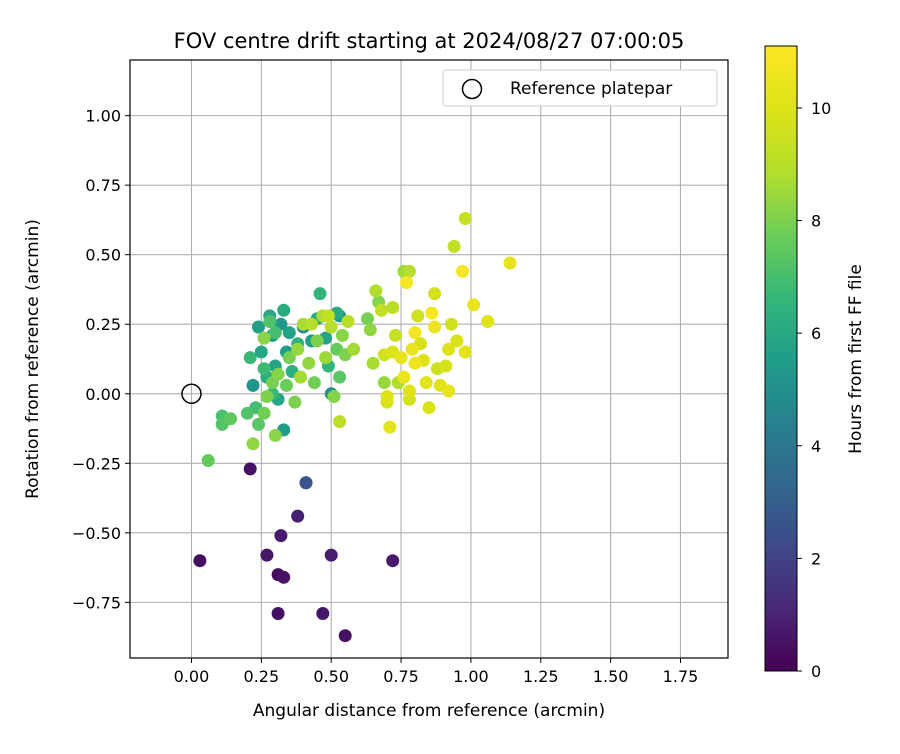  I want to click on reference-marker-group, so click(191, 394).